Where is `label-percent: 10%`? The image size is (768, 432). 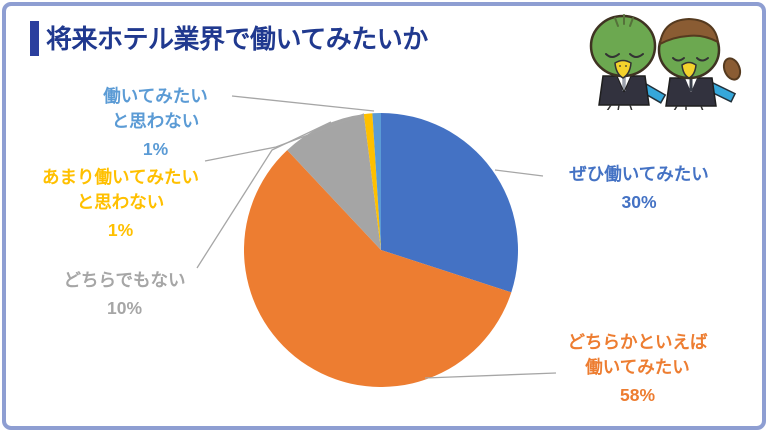 label-percent: 10% is located at coordinates (124, 308).